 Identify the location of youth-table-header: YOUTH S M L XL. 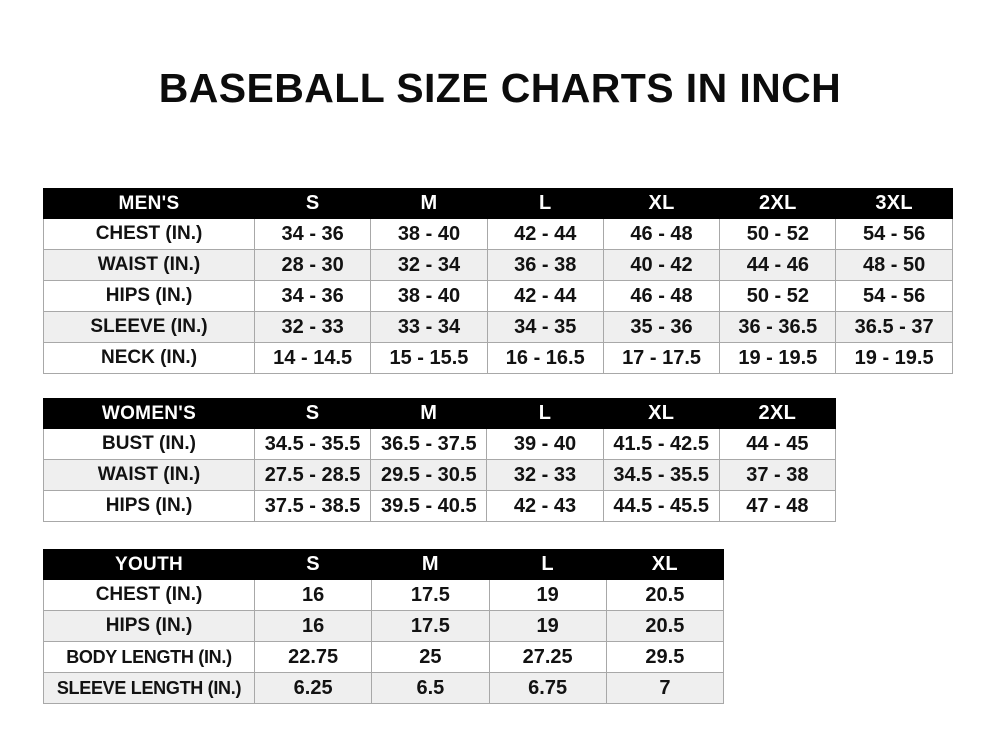
(384, 564).